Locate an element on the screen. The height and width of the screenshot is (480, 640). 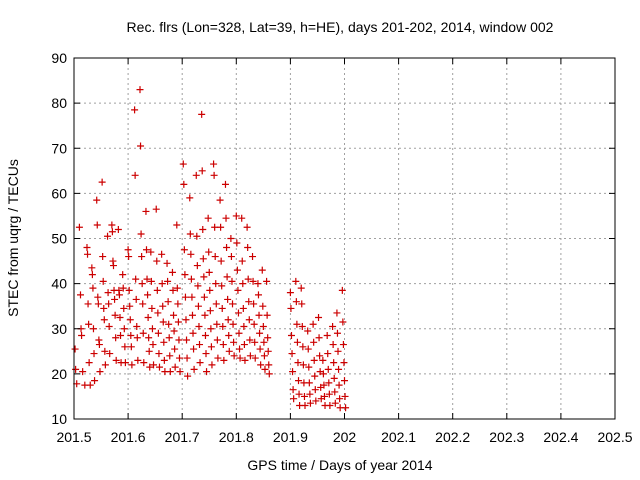
x-tick-label: 202.3 is located at coordinates (506, 437).